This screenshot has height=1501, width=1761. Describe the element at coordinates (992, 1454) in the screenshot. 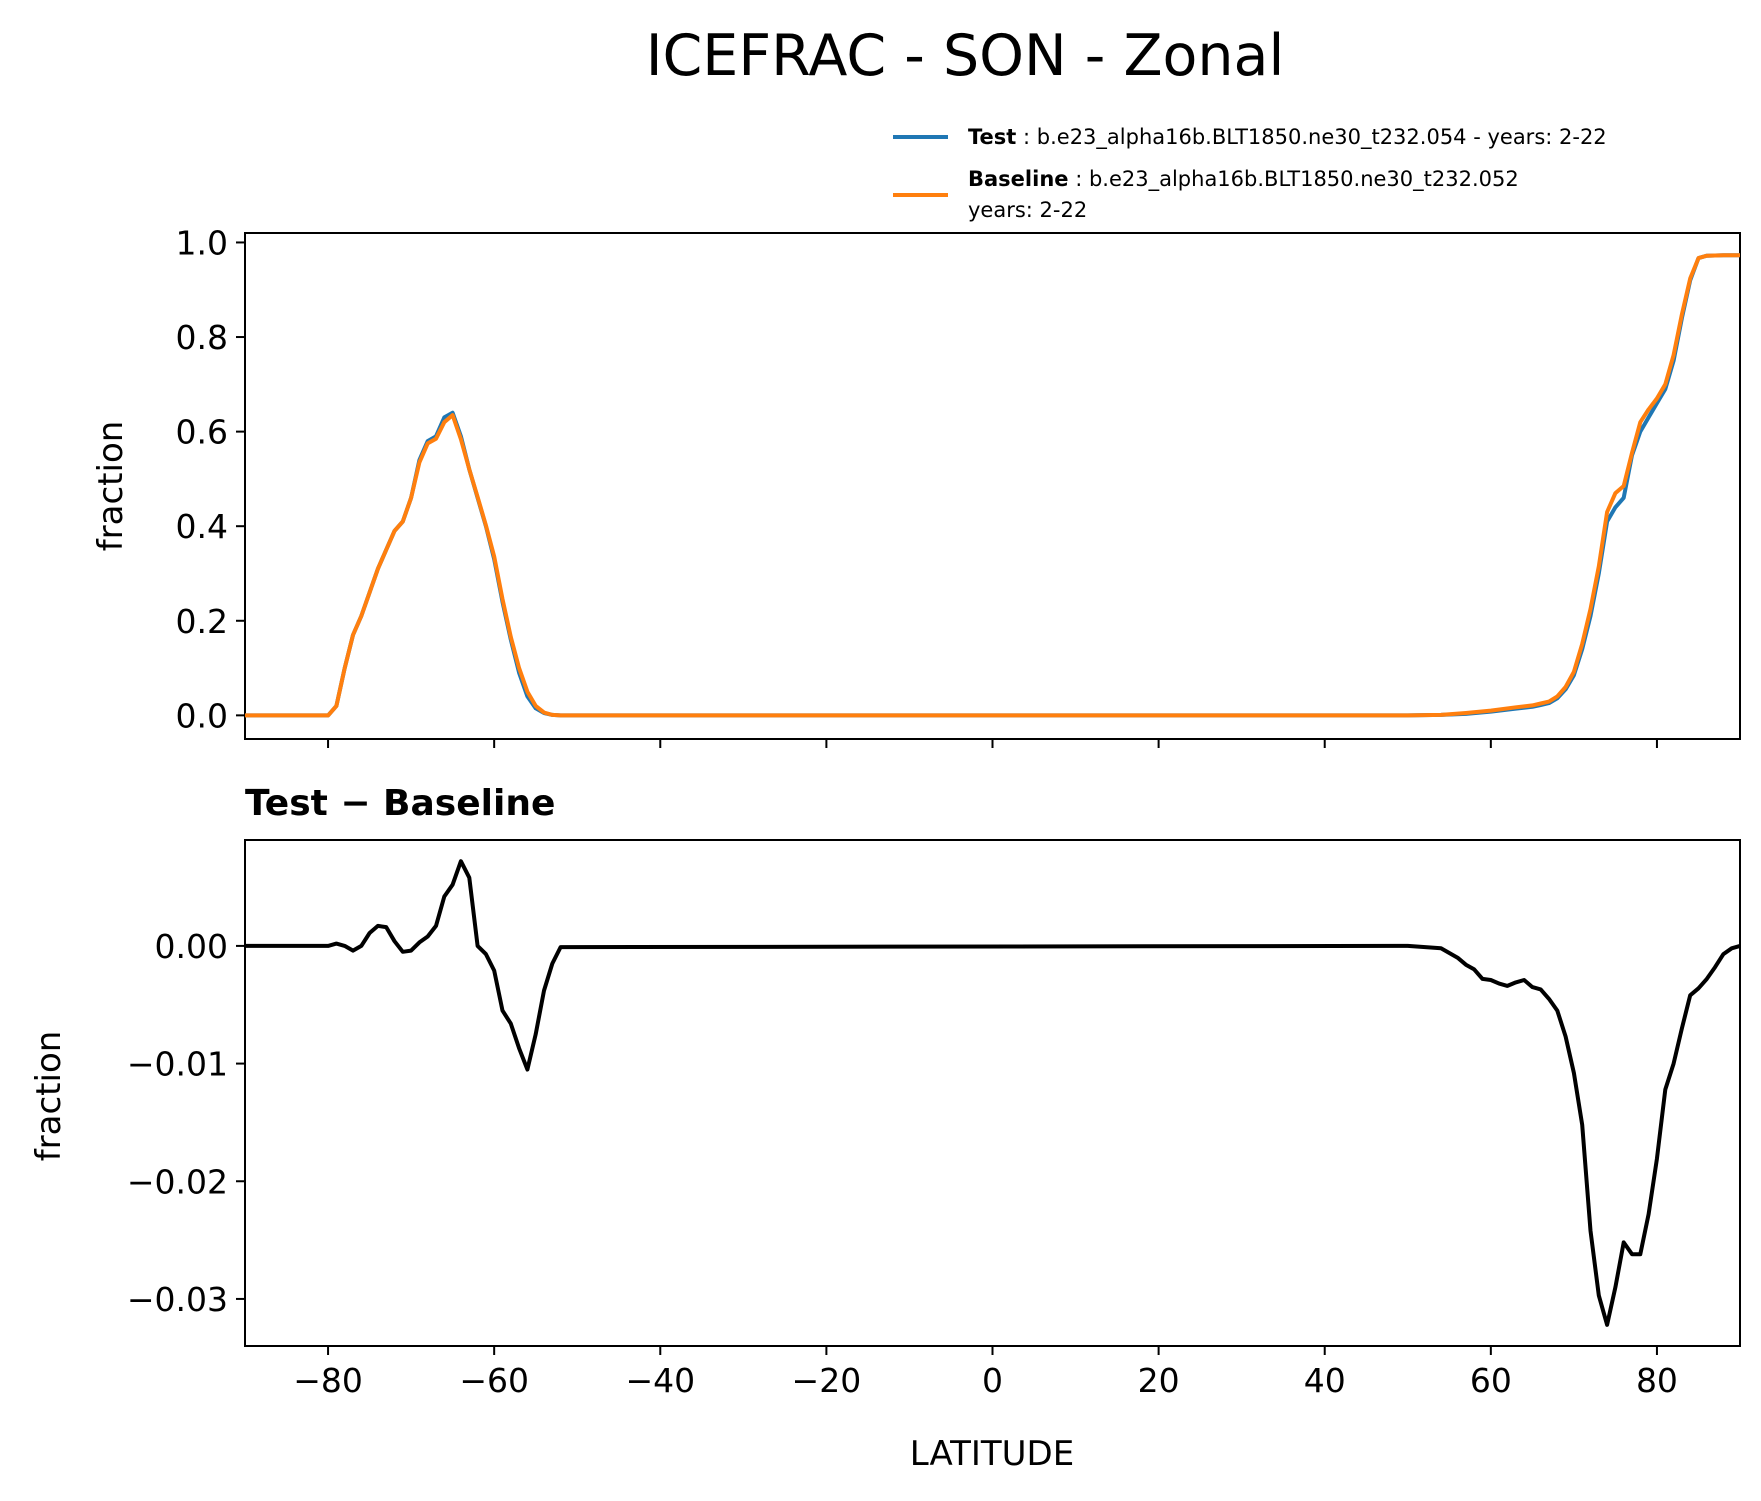

I see `x-axis-label: LATITUDE` at that location.